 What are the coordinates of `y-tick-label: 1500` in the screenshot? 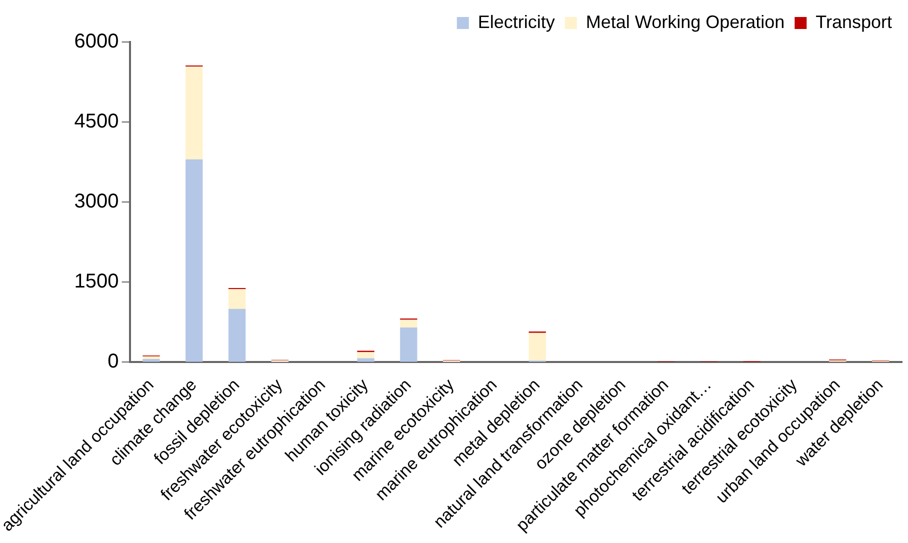 It's located at (96, 281).